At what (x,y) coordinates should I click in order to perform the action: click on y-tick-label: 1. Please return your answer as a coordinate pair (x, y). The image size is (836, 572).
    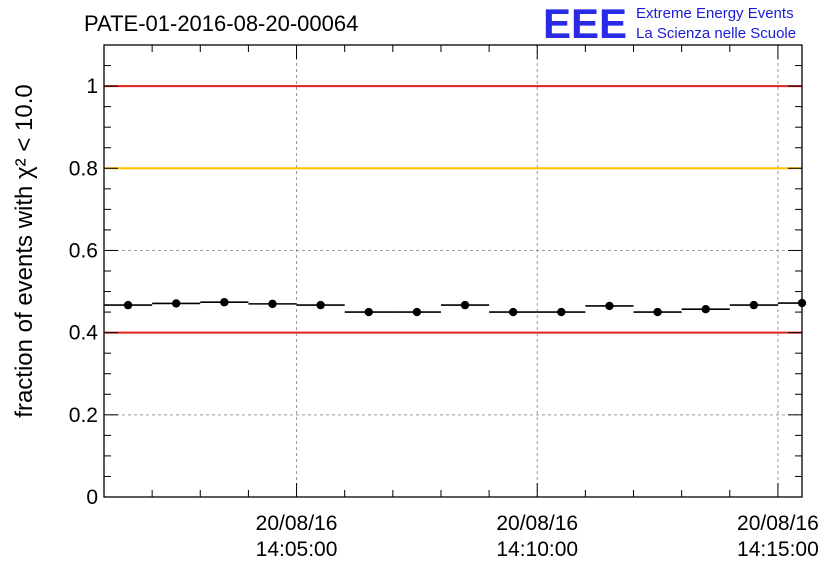
    Looking at the image, I should click on (92, 86).